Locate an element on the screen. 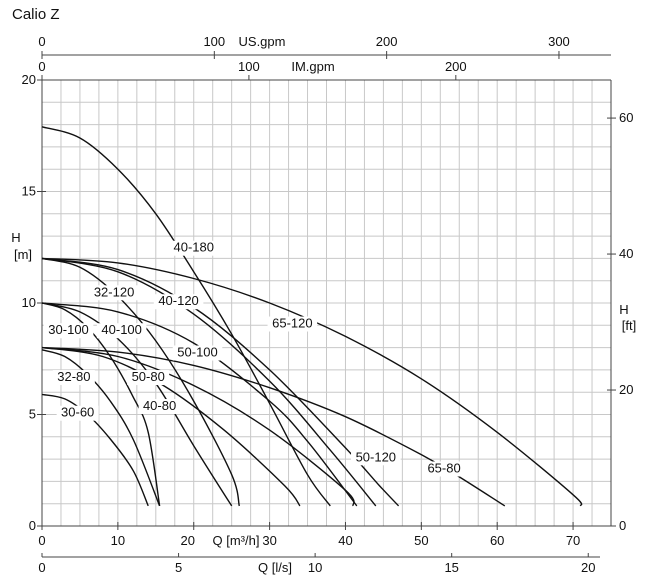 The image size is (655, 588). curve-label-30-60: 30-60 is located at coordinates (77, 412).